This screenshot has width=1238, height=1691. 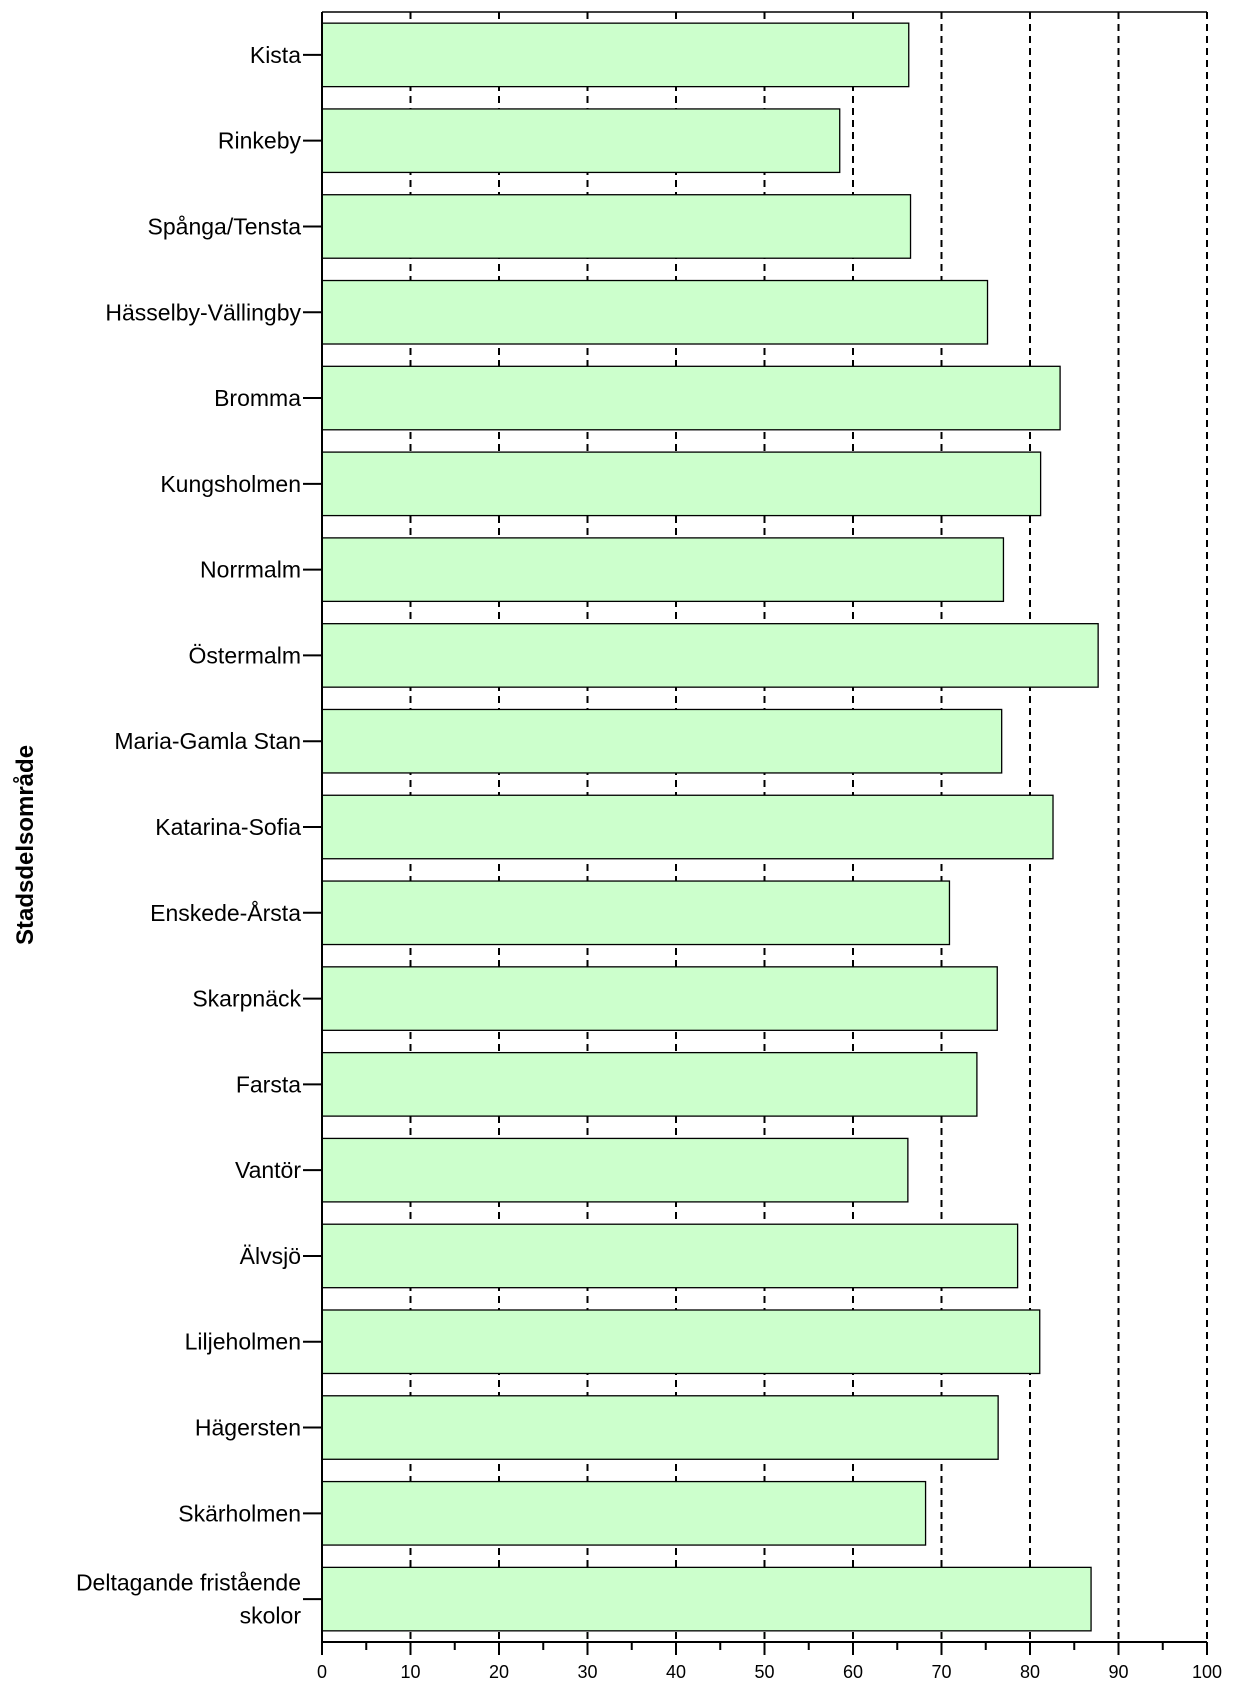 What do you see at coordinates (207, 741) in the screenshot?
I see `category-label: Maria-Gamla Stan` at bounding box center [207, 741].